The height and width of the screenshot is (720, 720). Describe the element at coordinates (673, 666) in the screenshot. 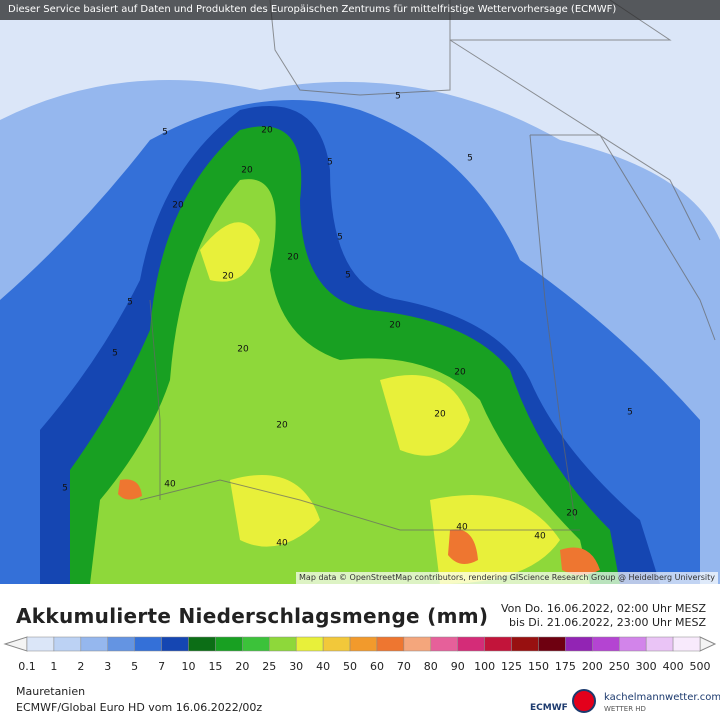

I see `scale-label: 400` at that location.